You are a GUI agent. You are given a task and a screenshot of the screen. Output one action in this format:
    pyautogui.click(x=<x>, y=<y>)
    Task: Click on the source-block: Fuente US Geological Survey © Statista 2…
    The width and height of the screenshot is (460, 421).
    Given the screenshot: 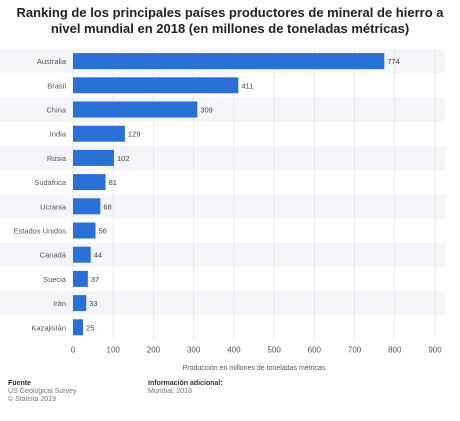 What is the action you would take?
    pyautogui.click(x=42, y=392)
    